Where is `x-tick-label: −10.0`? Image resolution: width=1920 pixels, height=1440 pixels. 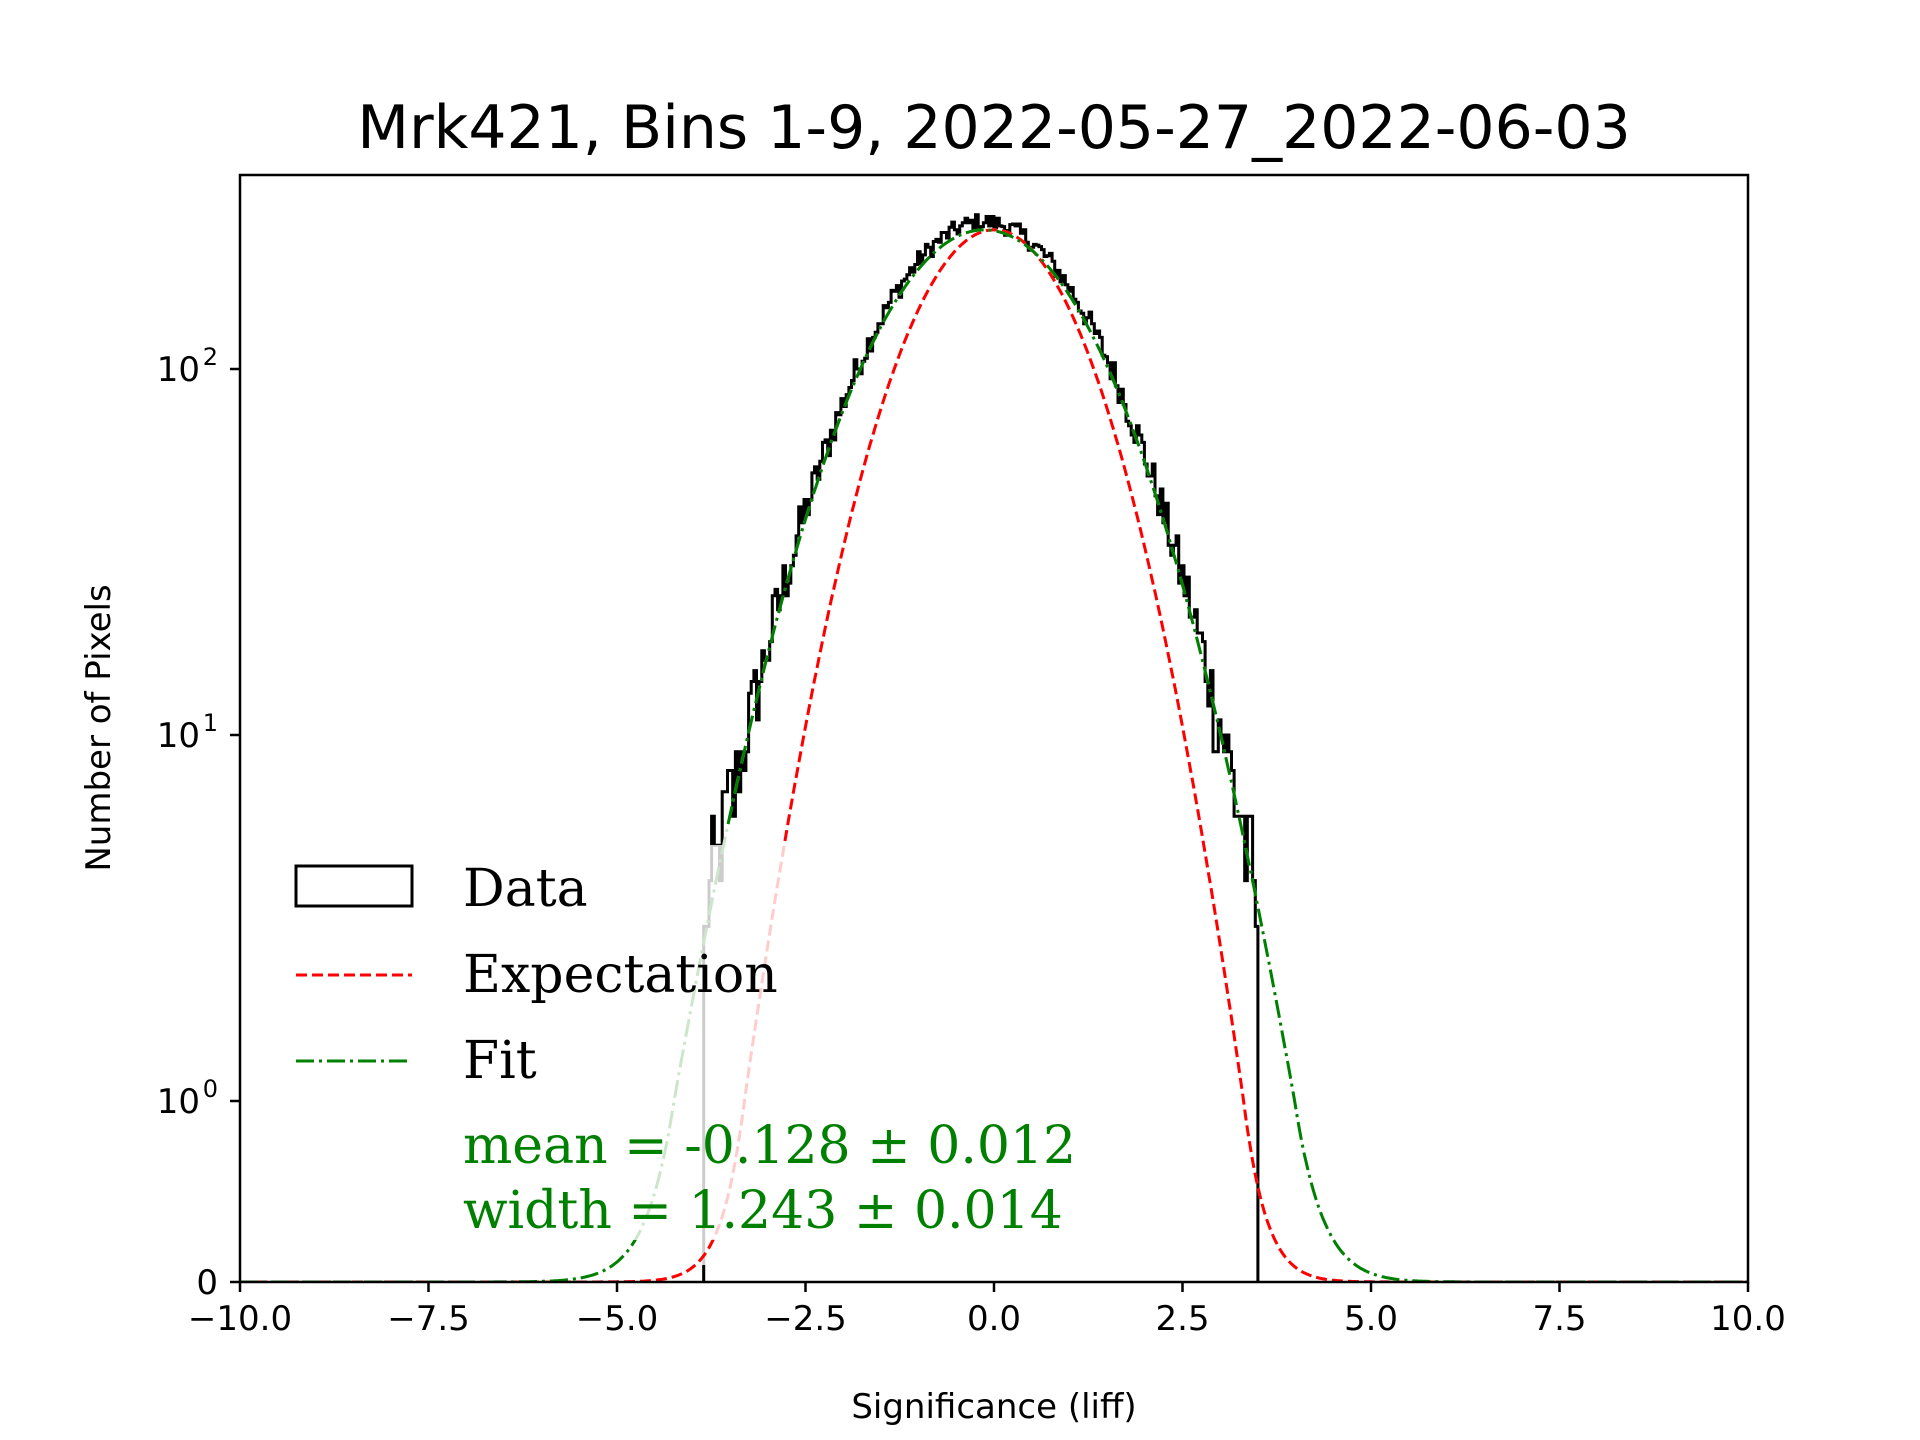
x-tick-label: −10.0 is located at coordinates (240, 1319).